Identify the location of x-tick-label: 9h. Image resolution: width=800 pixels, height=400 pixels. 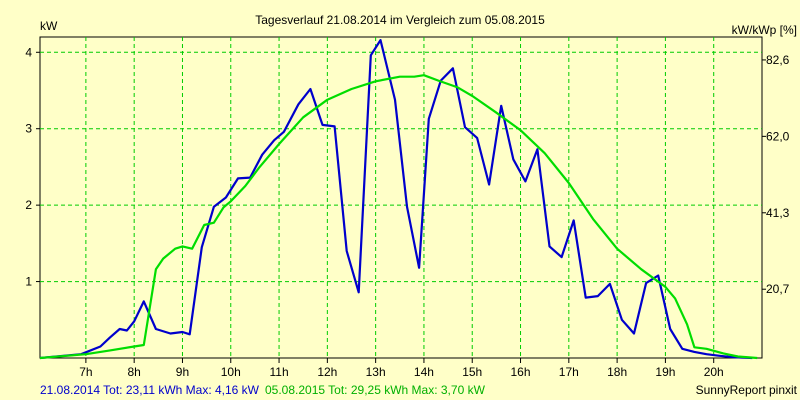
(182, 372).